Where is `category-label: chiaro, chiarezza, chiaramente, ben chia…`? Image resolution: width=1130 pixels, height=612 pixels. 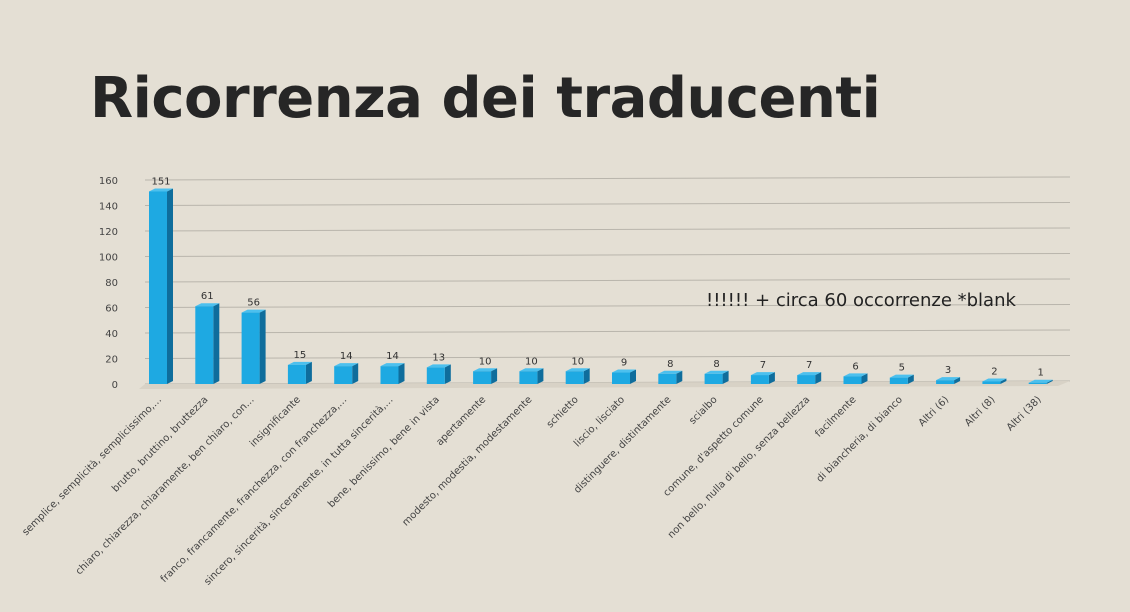
category-label: chiaro, chiarezza, chiaramente, ben chia… is located at coordinates (165, 485).